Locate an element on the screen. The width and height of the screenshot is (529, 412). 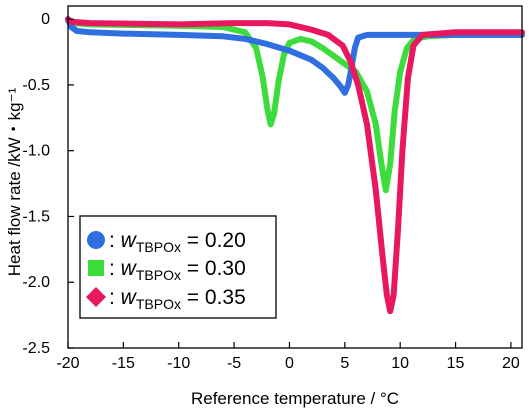
legend-marker-square is located at coordinates (96, 268).